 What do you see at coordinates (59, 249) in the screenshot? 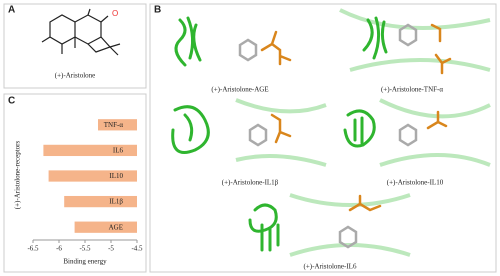
I see `x-tick-label: -6` at bounding box center [59, 249].